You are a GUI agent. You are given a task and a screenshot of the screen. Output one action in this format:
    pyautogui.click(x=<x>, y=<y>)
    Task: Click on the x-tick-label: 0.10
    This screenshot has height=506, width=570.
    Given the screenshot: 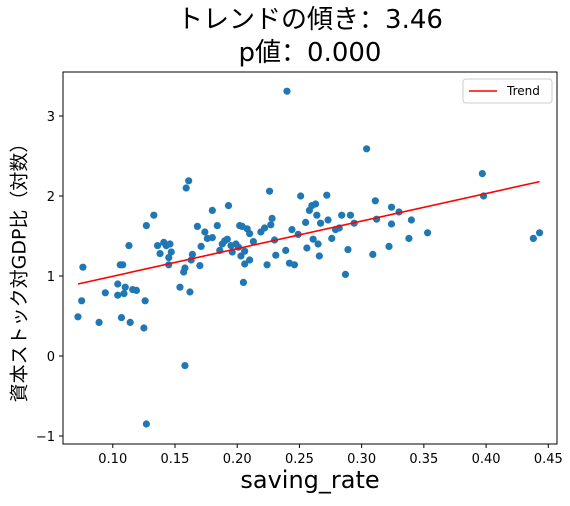 What is the action you would take?
    pyautogui.click(x=112, y=459)
    